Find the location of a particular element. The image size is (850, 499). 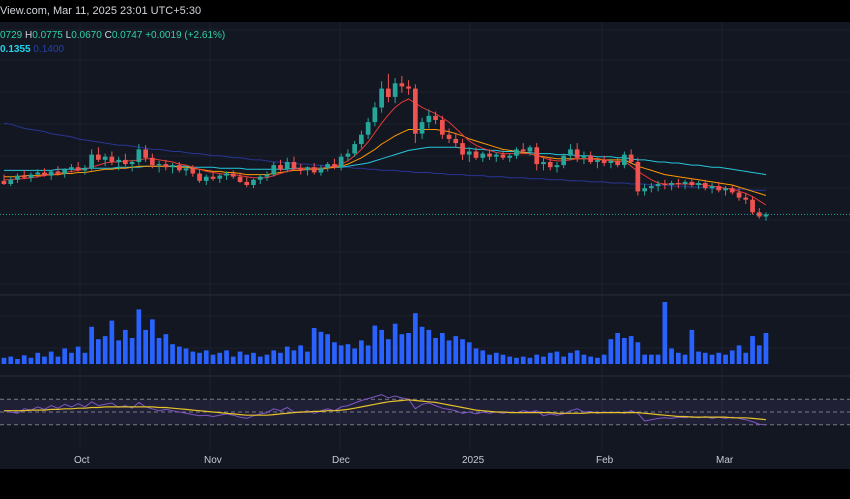

x-tick-feb: Feb is located at coordinates (605, 460).